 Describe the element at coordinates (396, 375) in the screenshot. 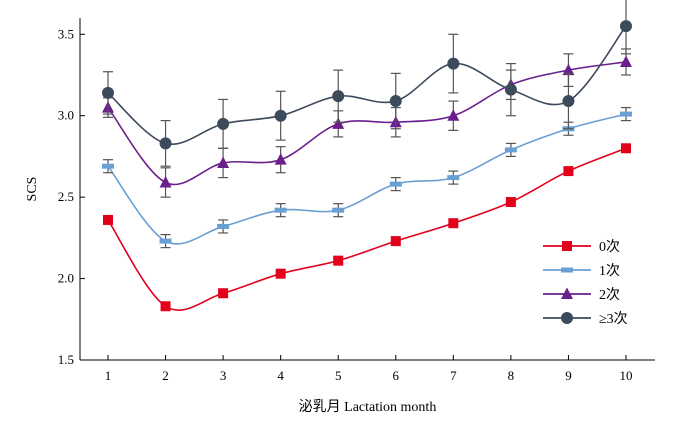

I see `x-tick-label: 6` at that location.